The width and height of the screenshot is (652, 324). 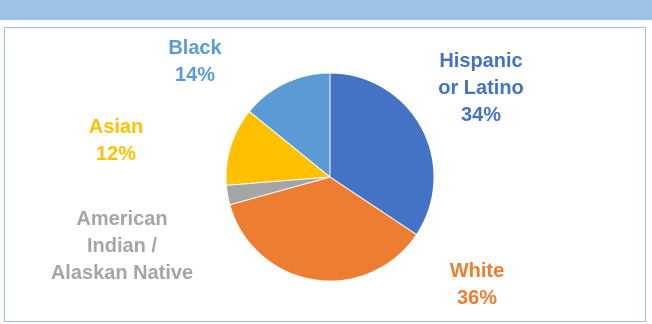 I want to click on pie-slice-white, so click(x=323, y=229).